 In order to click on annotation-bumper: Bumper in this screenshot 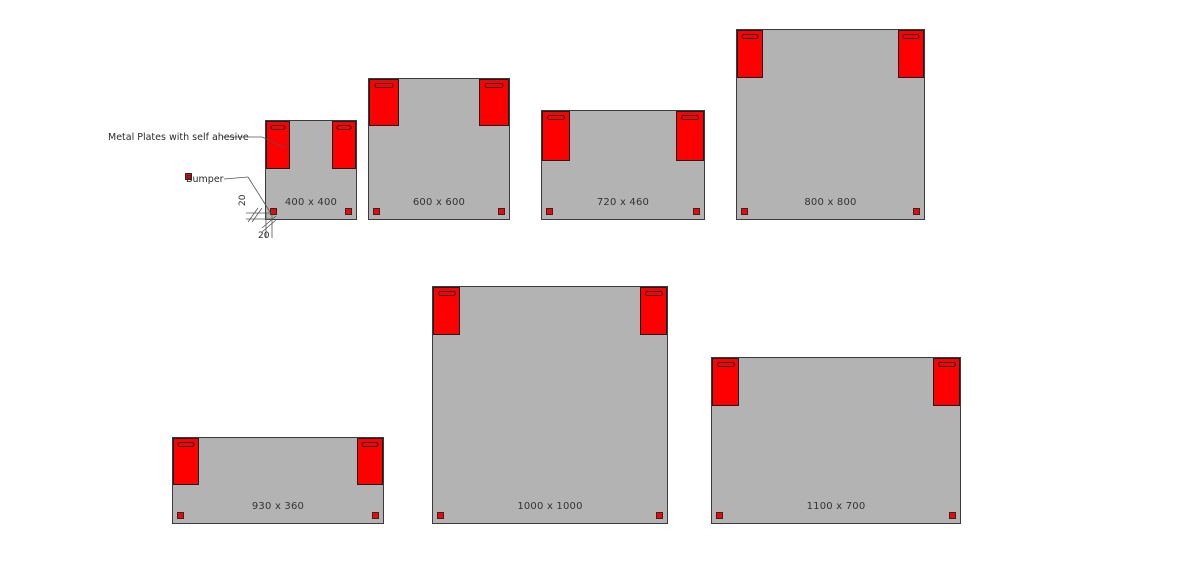, I will do `click(204, 179)`.